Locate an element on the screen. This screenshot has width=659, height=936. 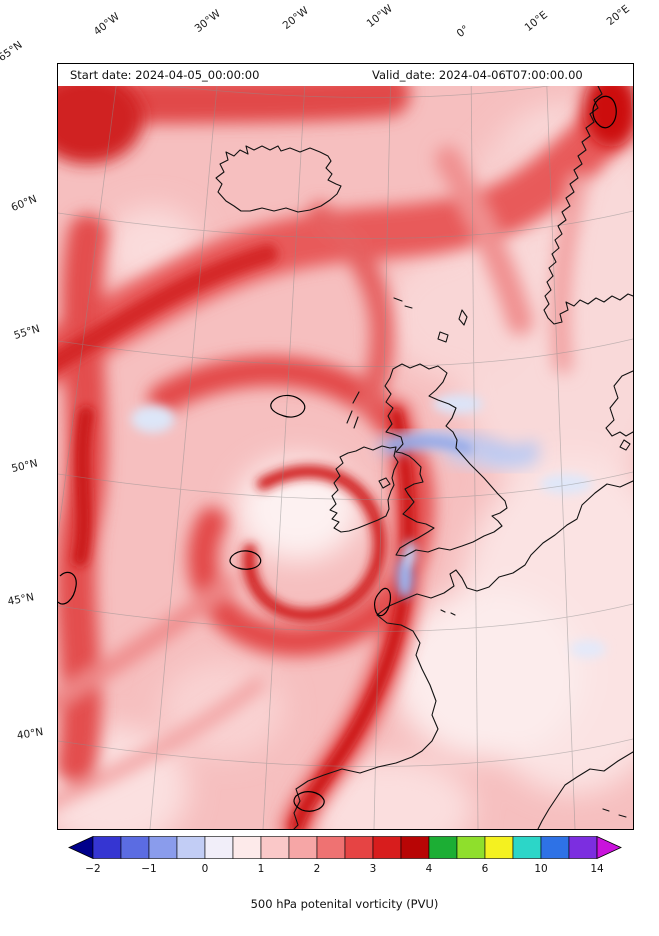
colorbar is located at coordinates (345, 847).